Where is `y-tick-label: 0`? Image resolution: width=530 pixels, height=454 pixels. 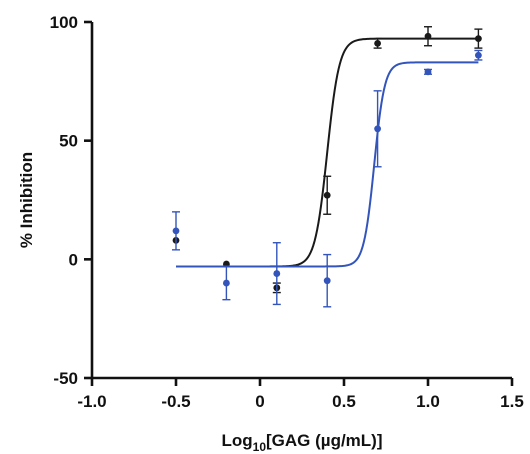
y-tick-label: 0 is located at coordinates (73, 259).